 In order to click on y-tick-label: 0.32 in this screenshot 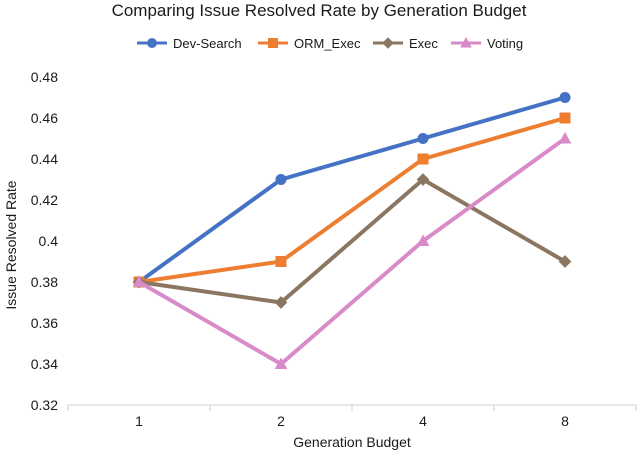, I will do `click(44, 405)`.